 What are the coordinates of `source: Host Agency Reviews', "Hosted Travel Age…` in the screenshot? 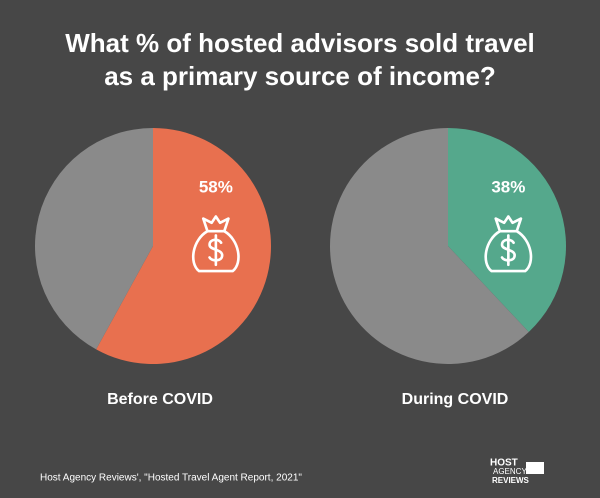 It's located at (171, 478).